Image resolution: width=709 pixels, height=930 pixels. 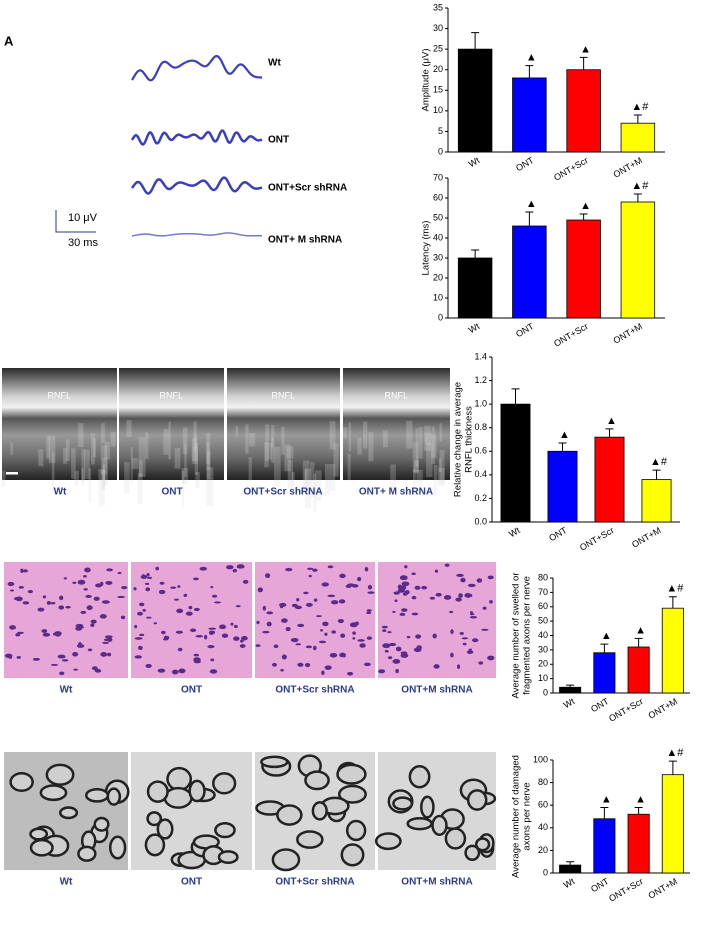 What do you see at coordinates (307, 188) in the screenshot?
I see `wave-label: ONT+Scr shRNA` at bounding box center [307, 188].